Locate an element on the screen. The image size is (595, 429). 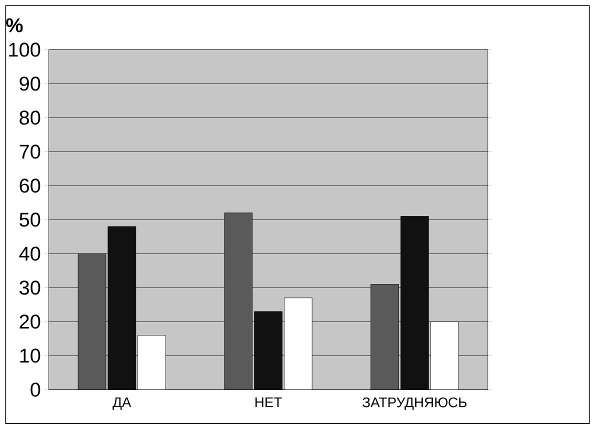
y-tick-label: 0 is located at coordinates (35, 389).